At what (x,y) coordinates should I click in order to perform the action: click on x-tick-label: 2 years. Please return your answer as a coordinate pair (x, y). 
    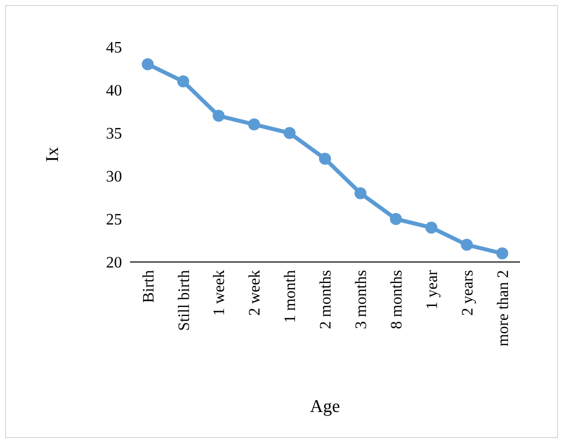
    Looking at the image, I should click on (467, 293).